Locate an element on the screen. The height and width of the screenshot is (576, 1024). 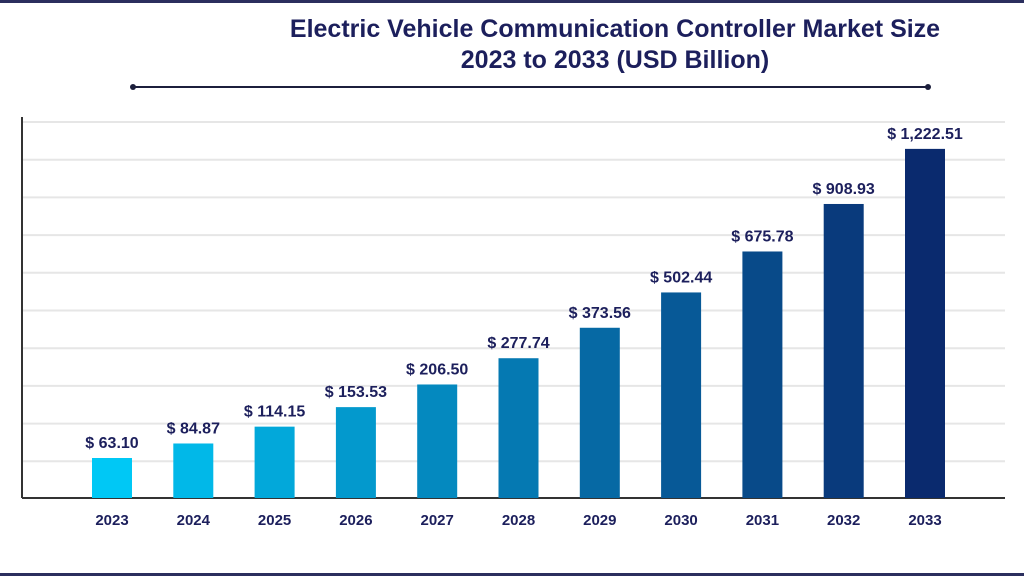
data-label-2029: $ 373.56 is located at coordinates (600, 313).